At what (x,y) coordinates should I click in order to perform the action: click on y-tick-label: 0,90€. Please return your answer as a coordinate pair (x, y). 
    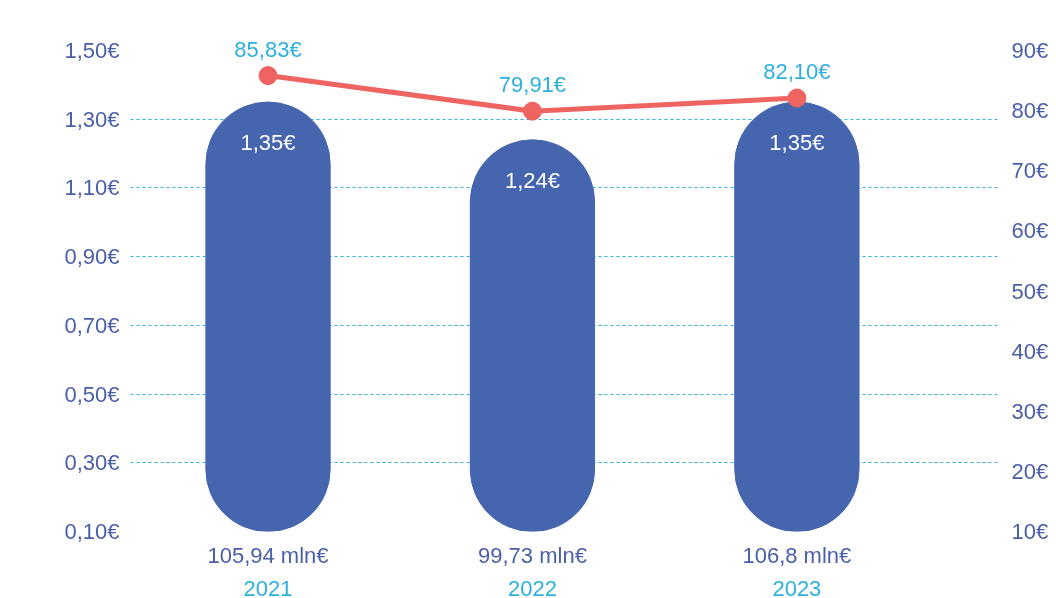
    Looking at the image, I should click on (92, 257).